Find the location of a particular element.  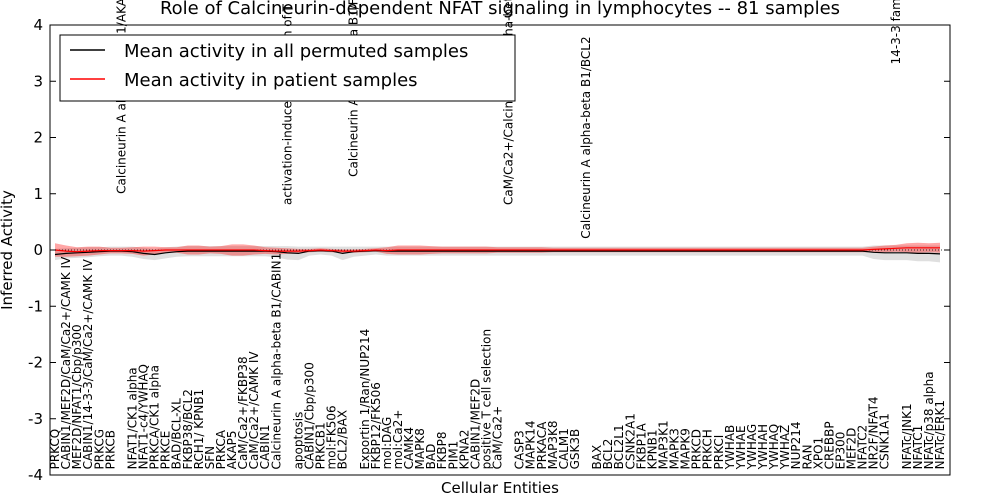

category-label: YWHAQ is located at coordinates (774, 447).